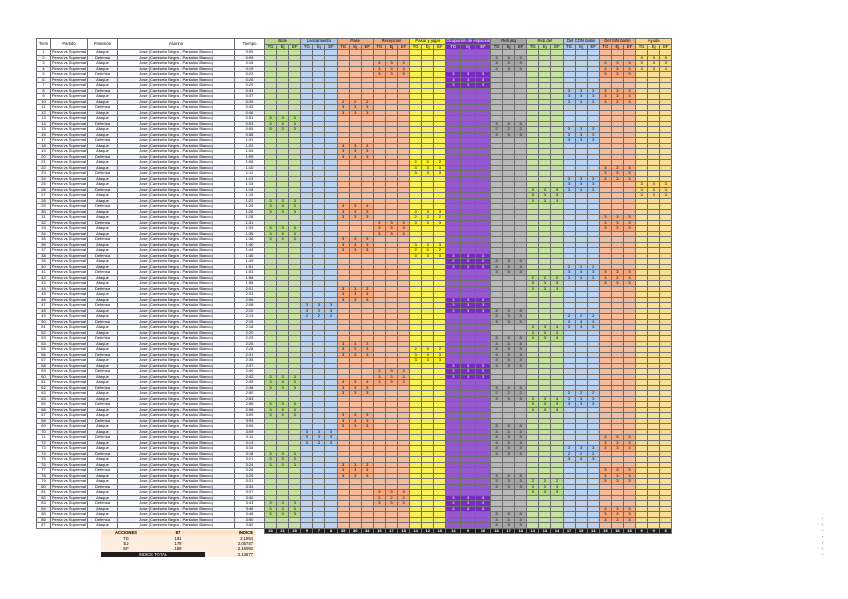 The width and height of the screenshot is (848, 599). I want to click on column-total: 9, so click(642, 530).